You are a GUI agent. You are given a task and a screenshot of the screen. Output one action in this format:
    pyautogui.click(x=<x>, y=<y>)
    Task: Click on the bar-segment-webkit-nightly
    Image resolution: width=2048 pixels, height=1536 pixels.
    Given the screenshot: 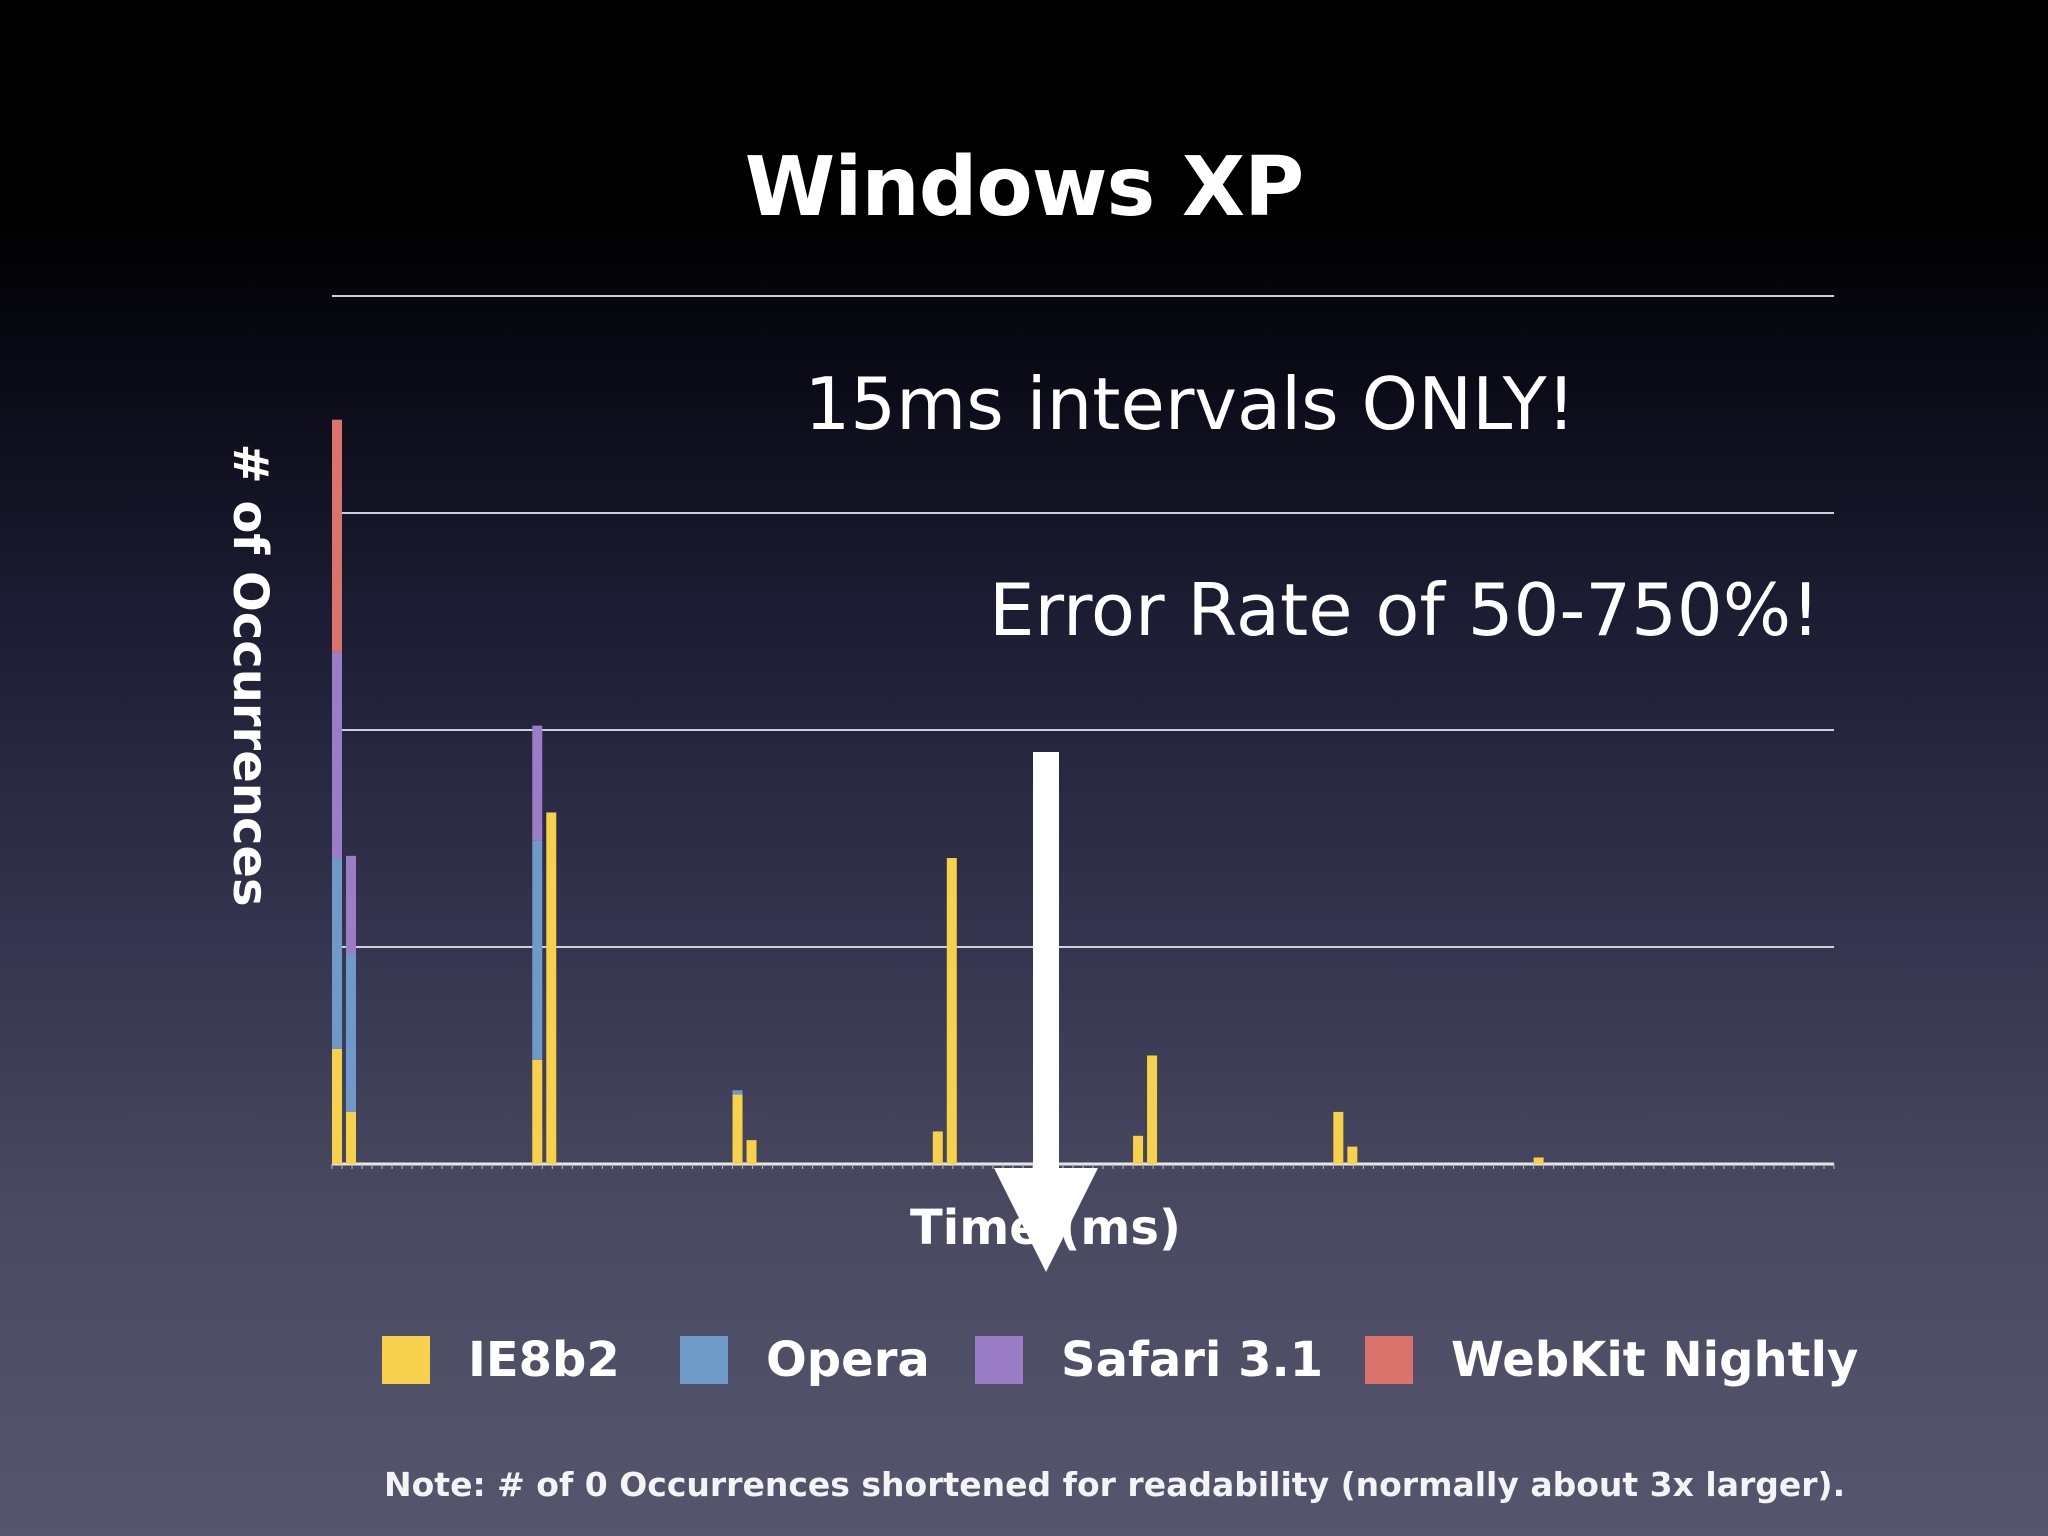 What is the action you would take?
    pyautogui.click(x=337, y=535)
    